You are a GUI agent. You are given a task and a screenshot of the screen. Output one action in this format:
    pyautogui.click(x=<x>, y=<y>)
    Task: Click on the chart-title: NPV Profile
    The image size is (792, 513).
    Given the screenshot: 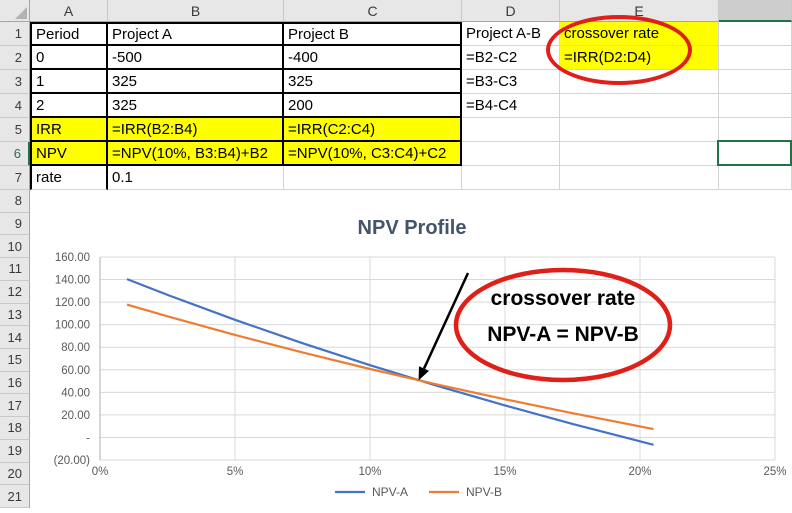 What is the action you would take?
    pyautogui.click(x=412, y=228)
    